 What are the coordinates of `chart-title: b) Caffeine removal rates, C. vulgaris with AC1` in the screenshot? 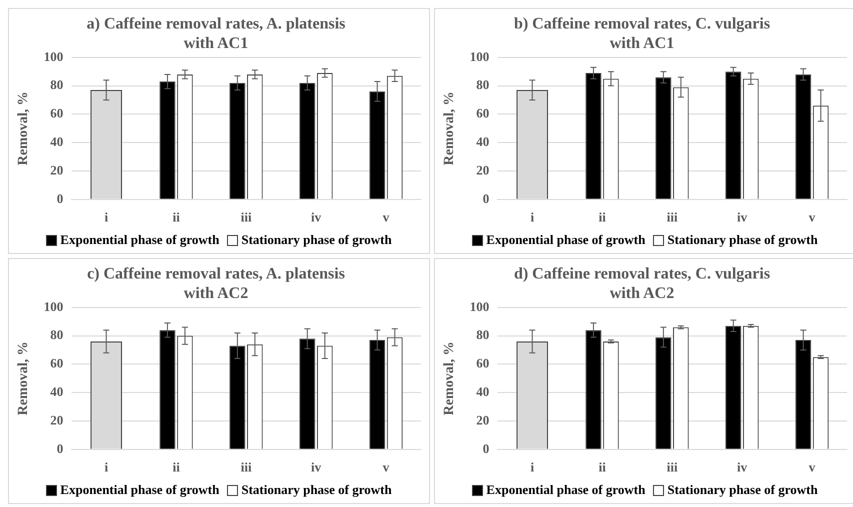 It's located at (642, 34).